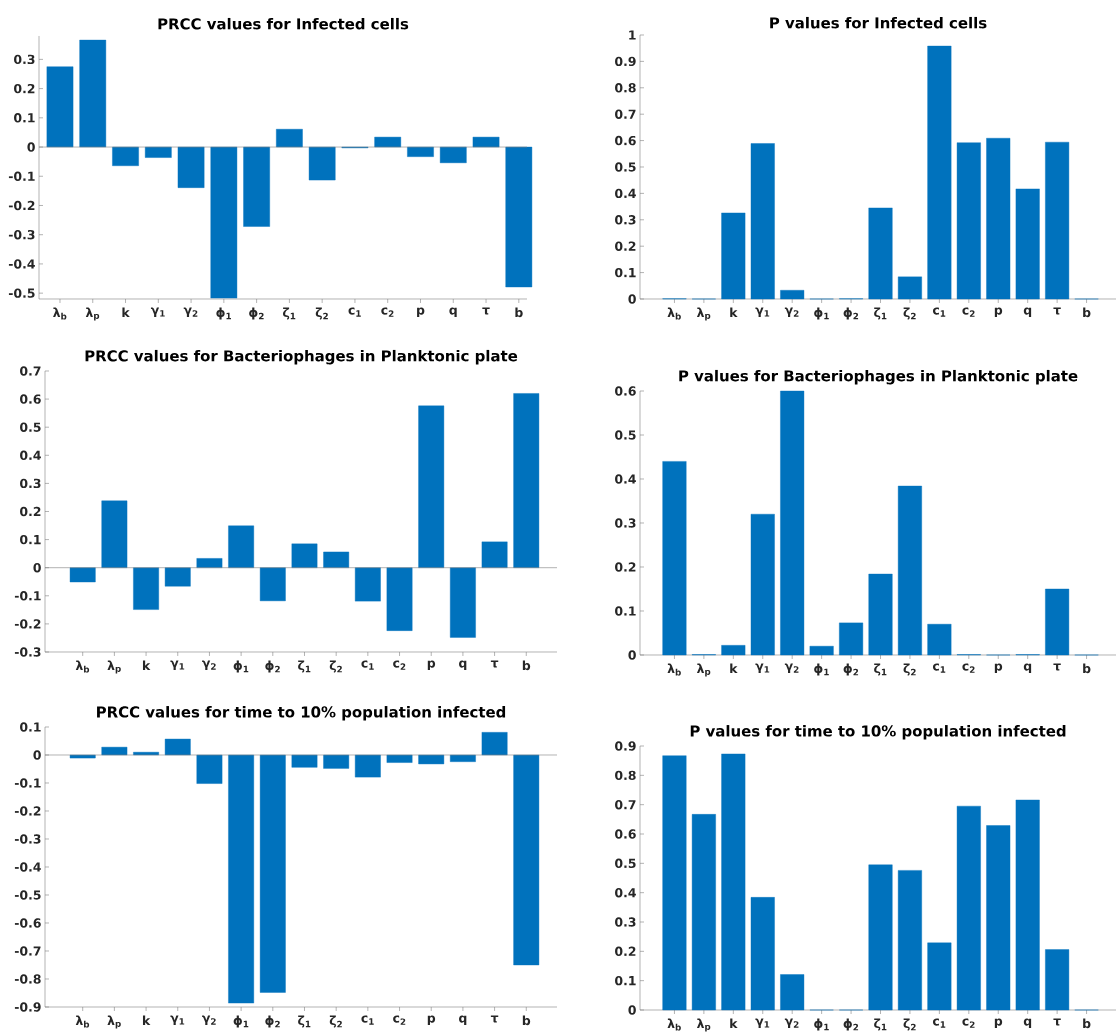 This screenshot has width=1120, height=1035. Describe the element at coordinates (21, 205) in the screenshot. I see `y-tick-label: -0.2` at that location.